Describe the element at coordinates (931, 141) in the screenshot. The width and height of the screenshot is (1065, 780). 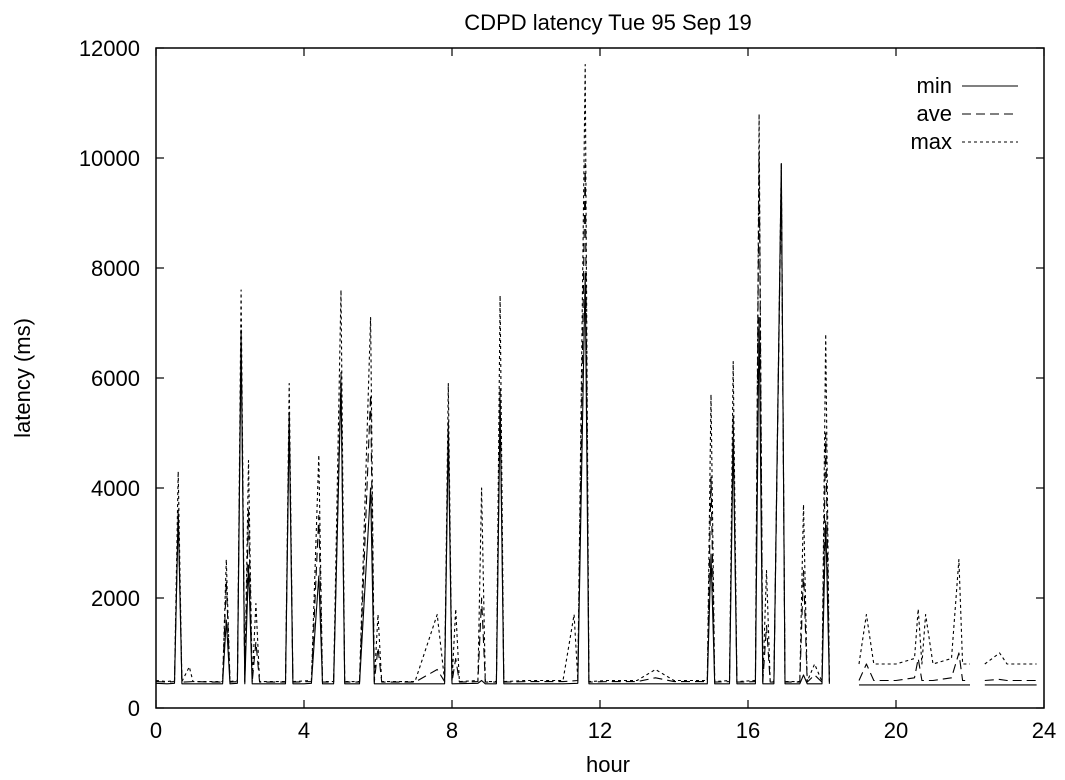
I see `legend-label-max: max` at that location.